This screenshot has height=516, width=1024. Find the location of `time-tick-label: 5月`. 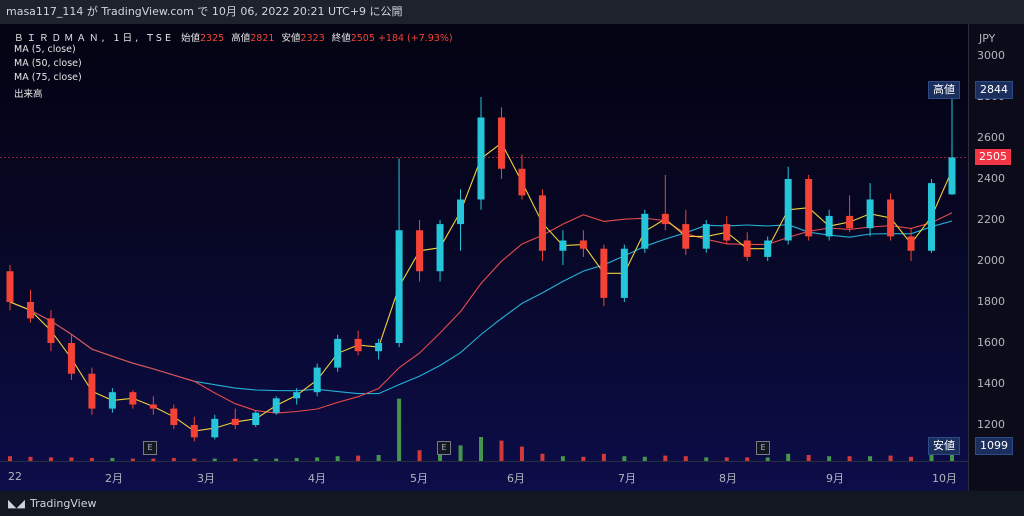

time-tick-label: 5月 is located at coordinates (419, 478).